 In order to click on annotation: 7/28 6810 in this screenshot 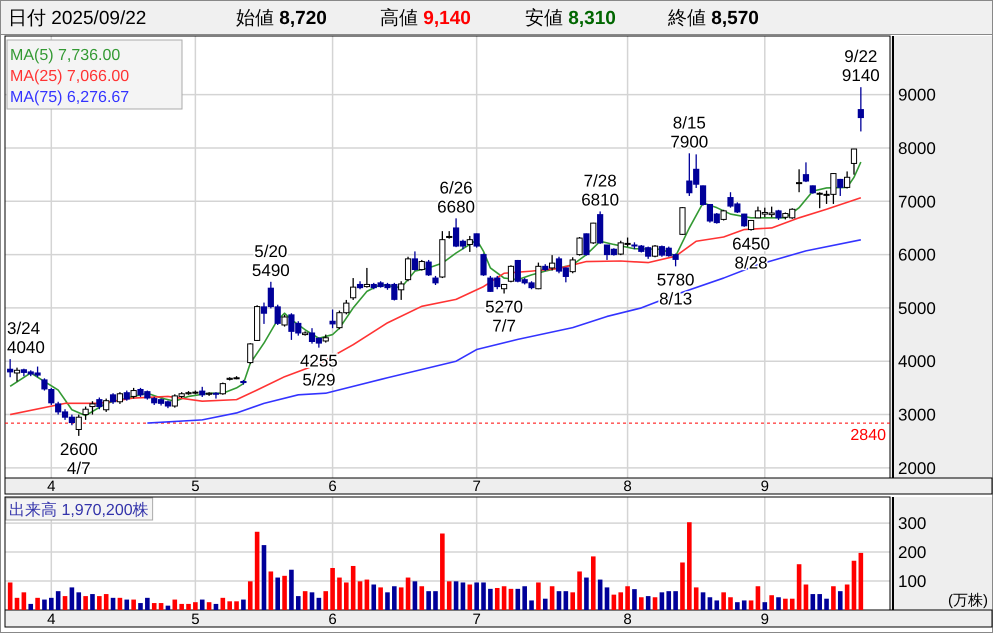, I will do `click(600, 190)`.